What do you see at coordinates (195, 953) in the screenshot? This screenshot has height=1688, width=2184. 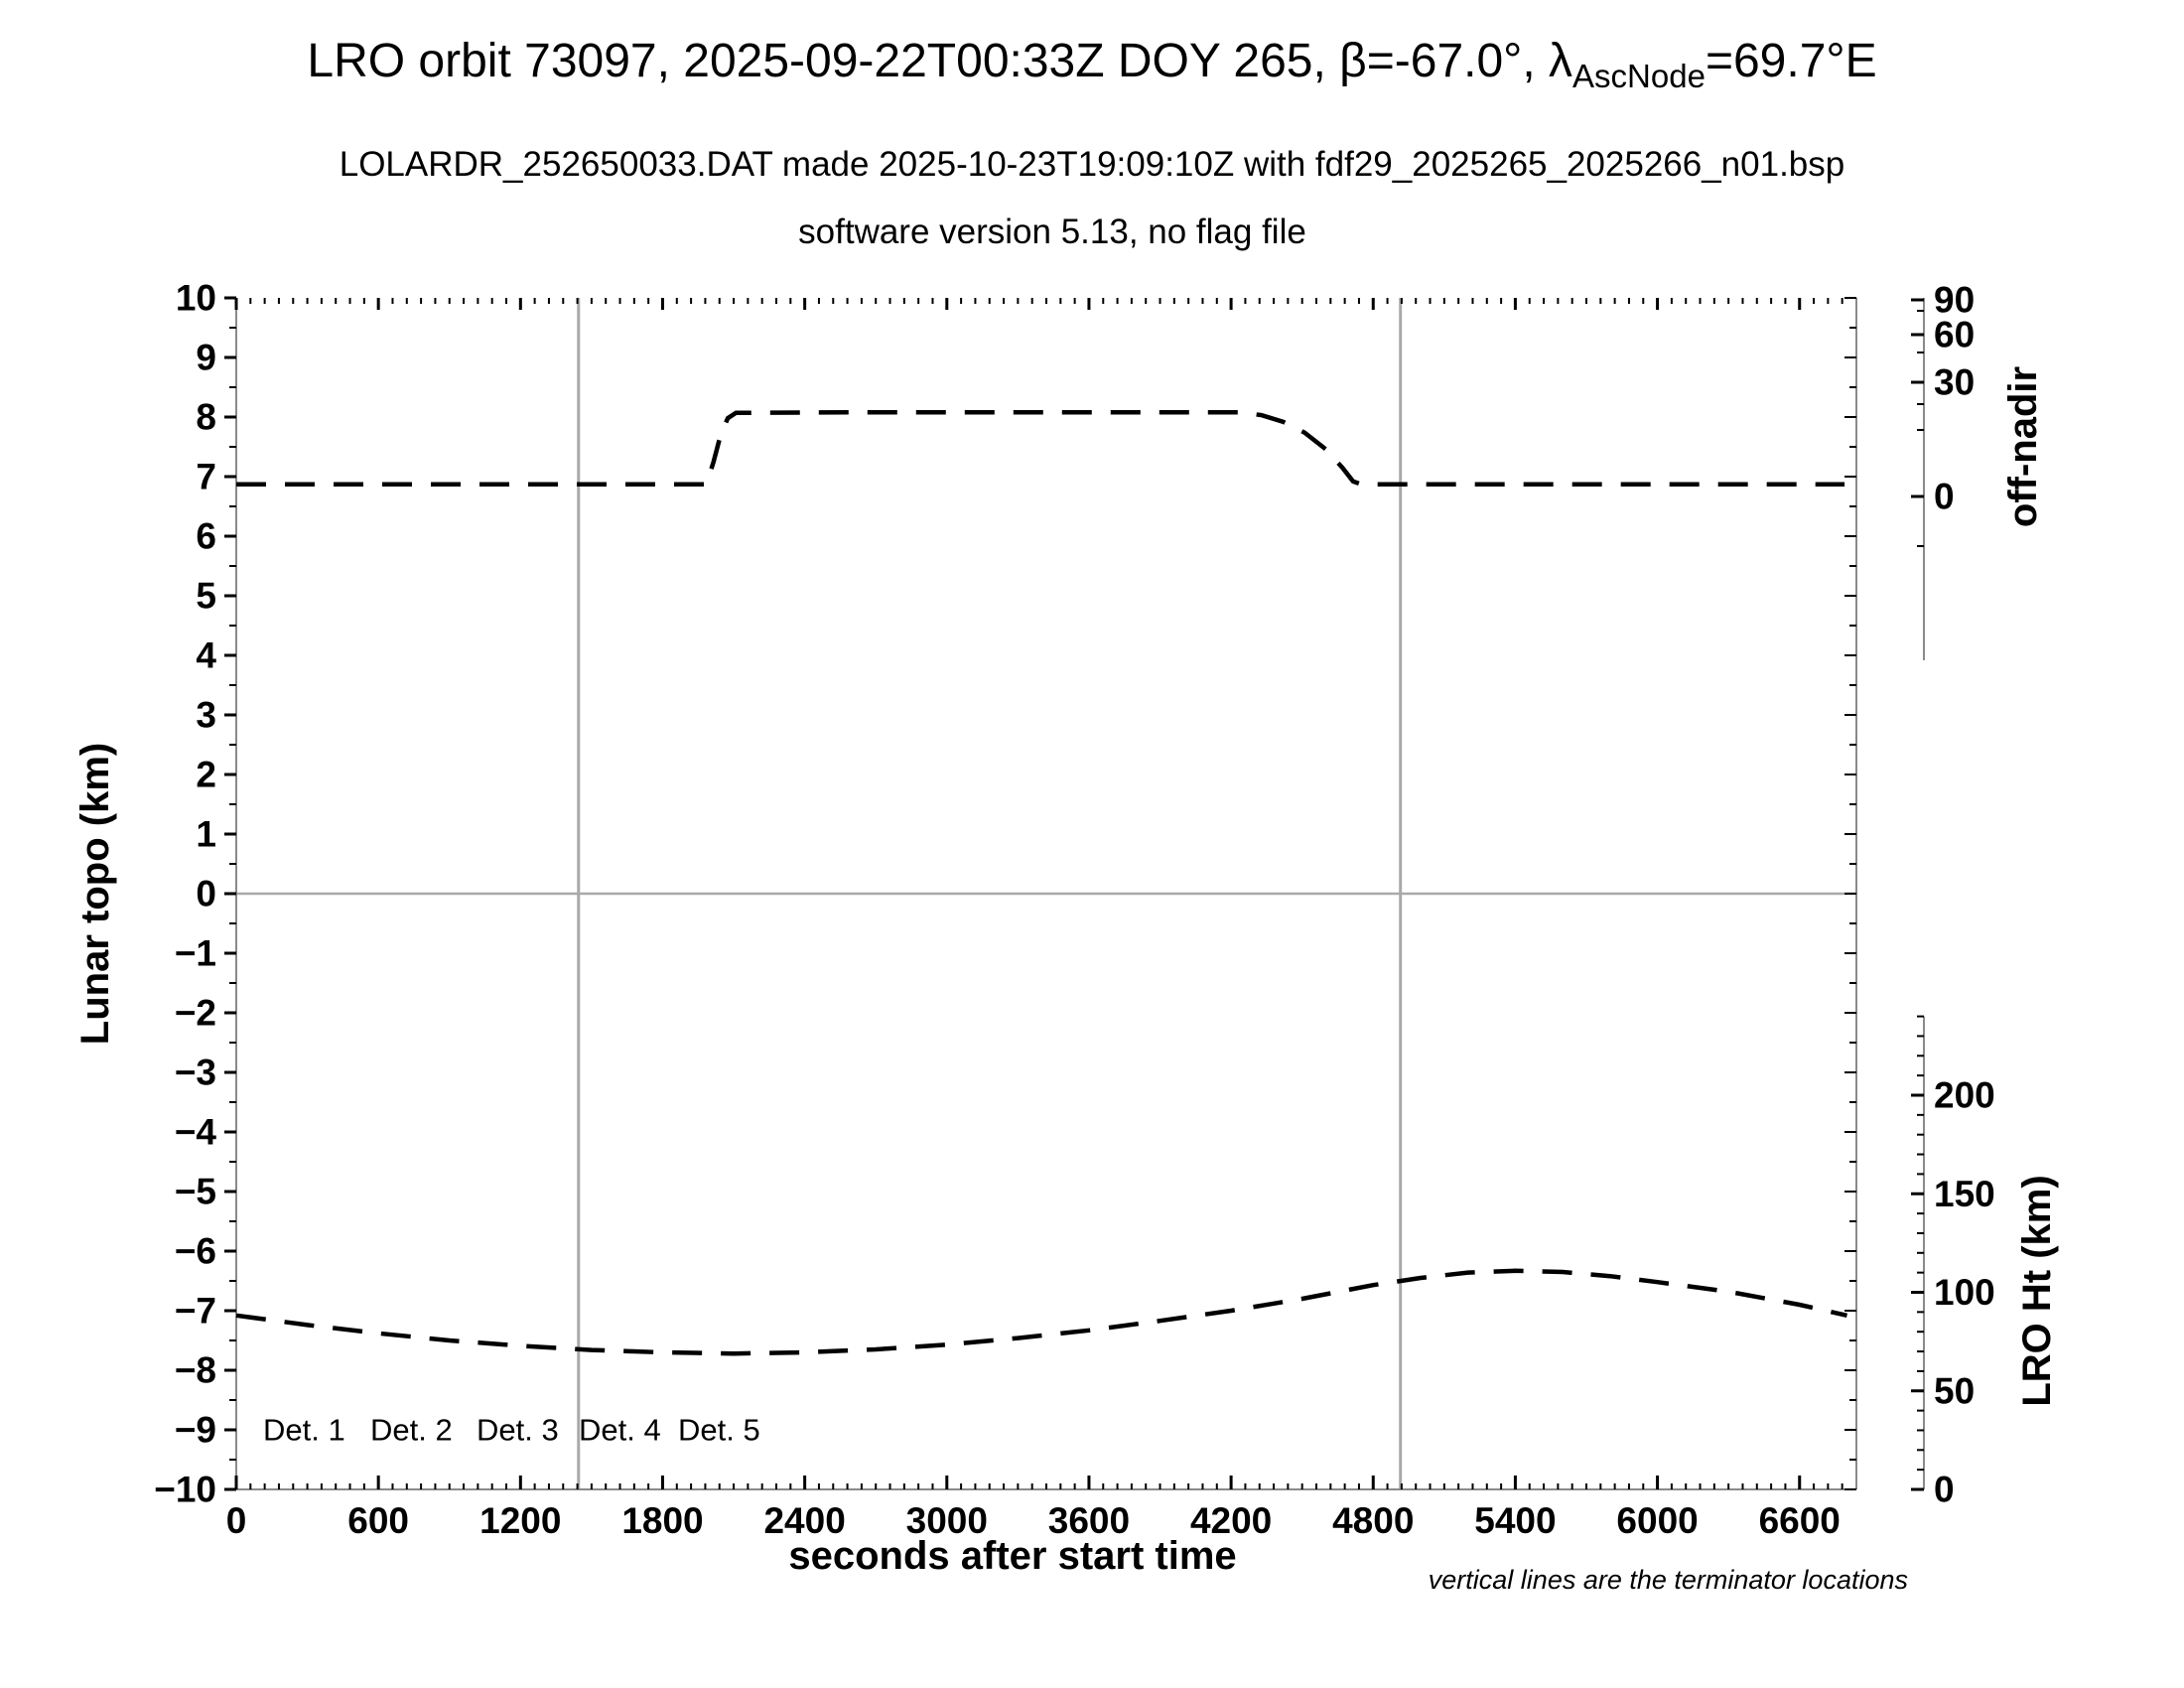 I see `left-tick-label: −1` at bounding box center [195, 953].